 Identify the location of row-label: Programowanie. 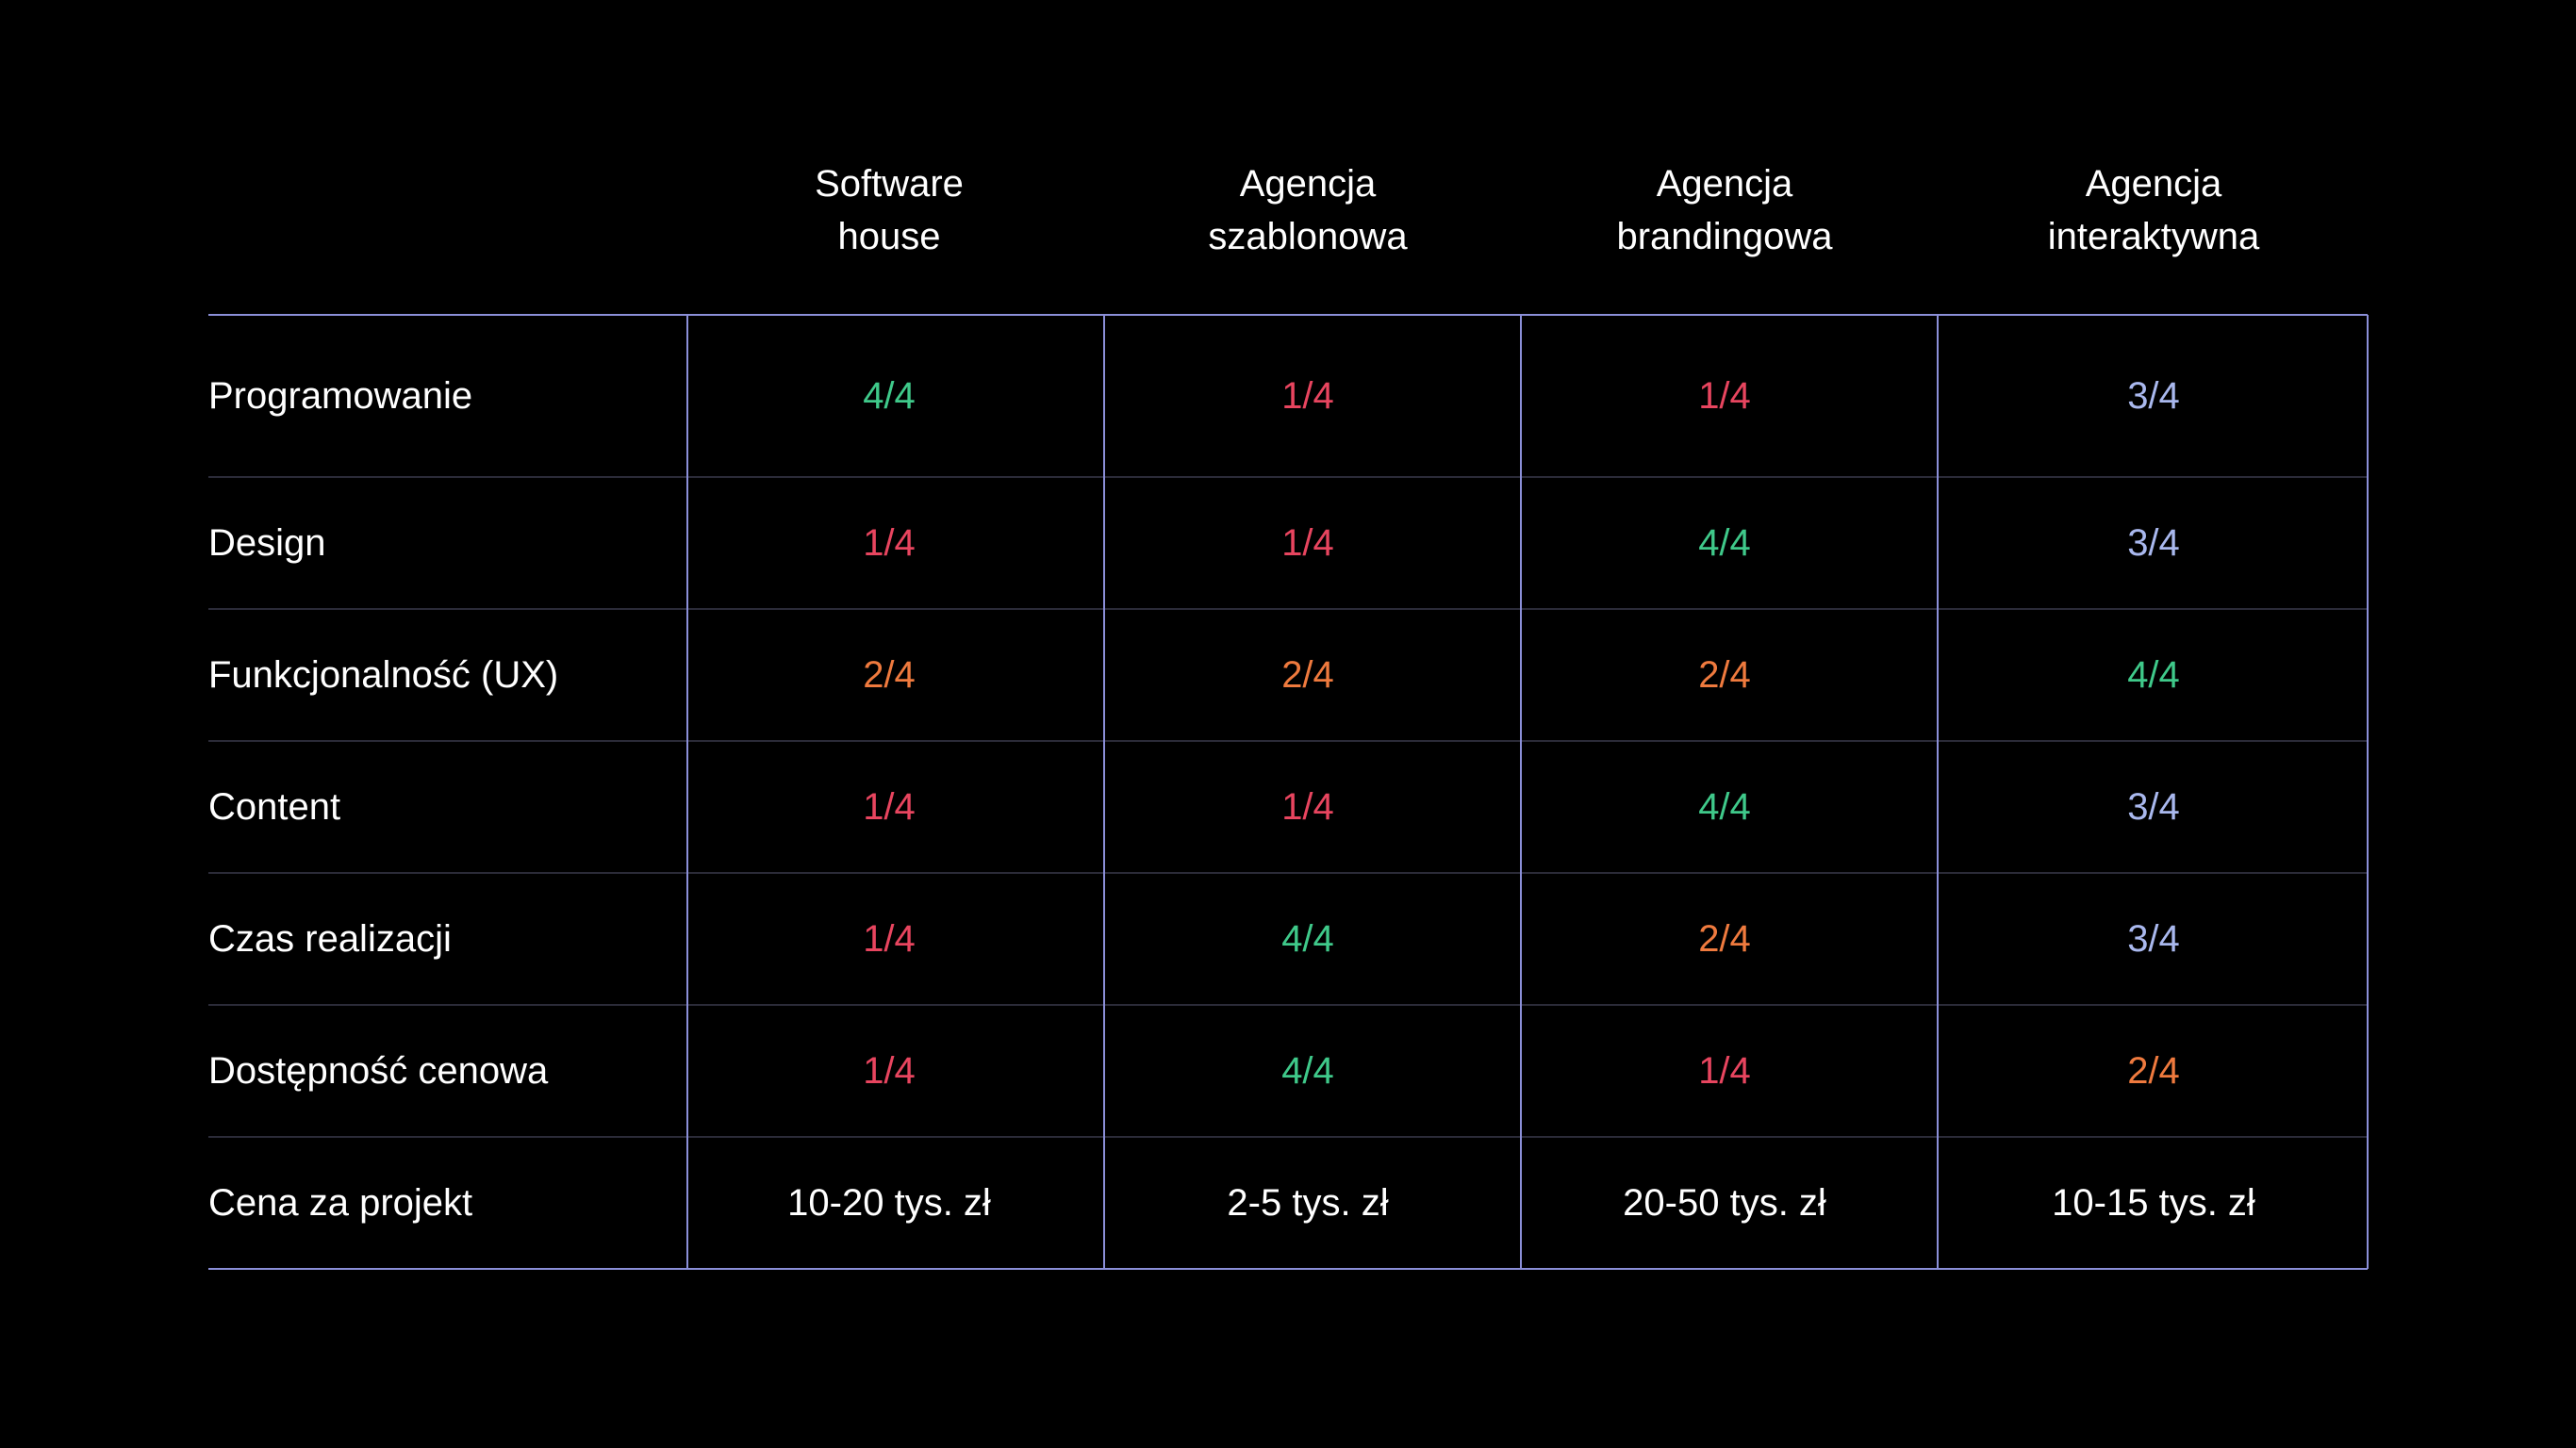
(340, 396).